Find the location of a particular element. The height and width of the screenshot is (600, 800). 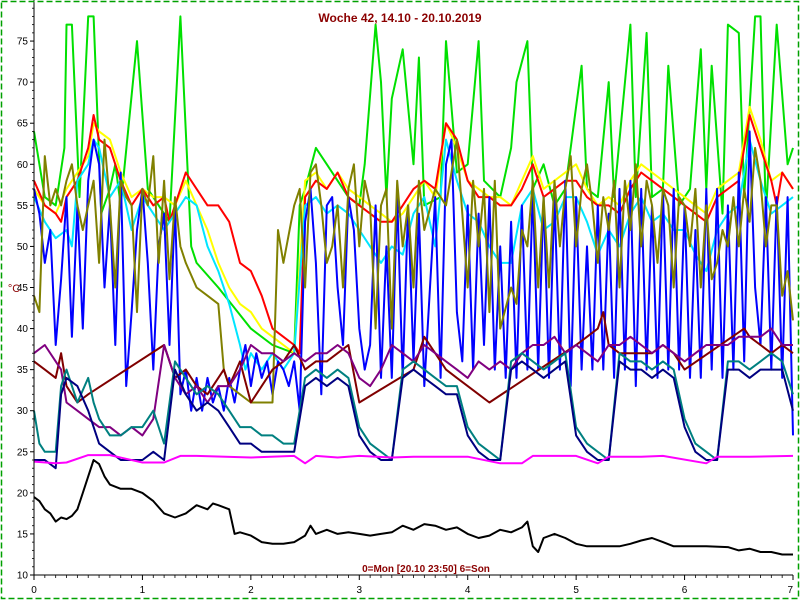

y-tick-label: 65 is located at coordinates (23, 124).